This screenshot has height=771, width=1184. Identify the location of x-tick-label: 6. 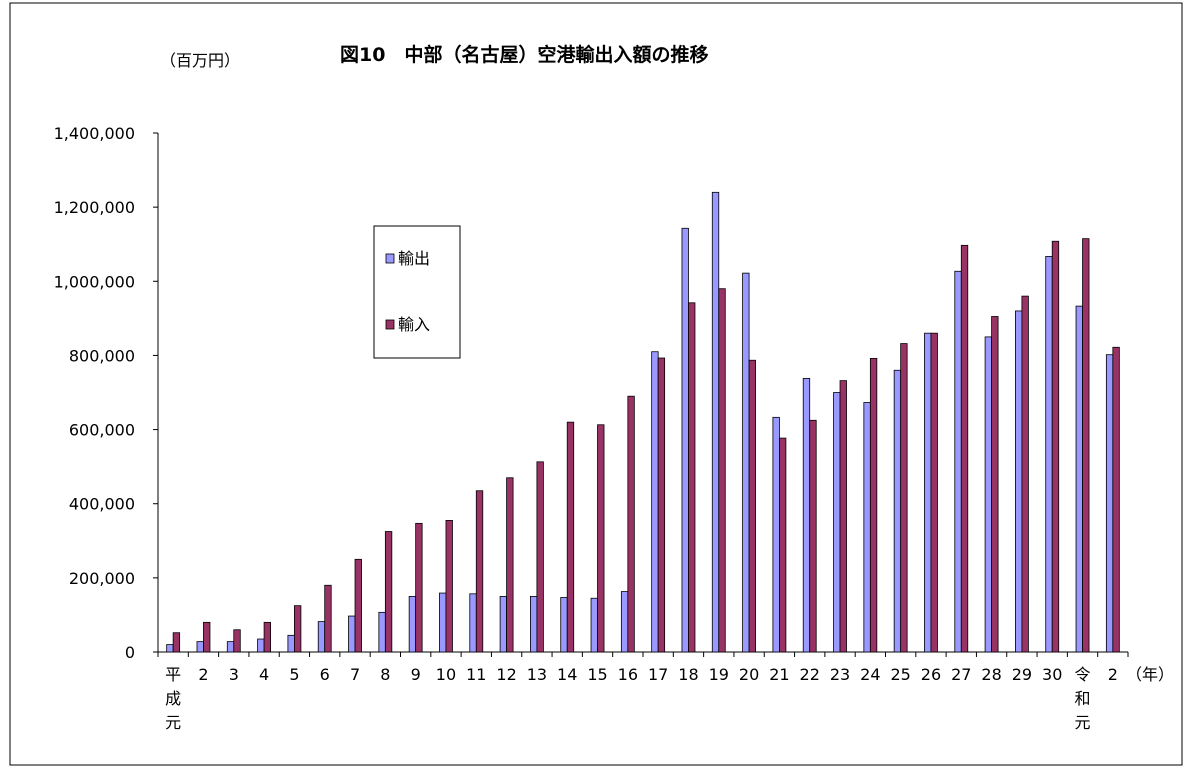
(325, 674).